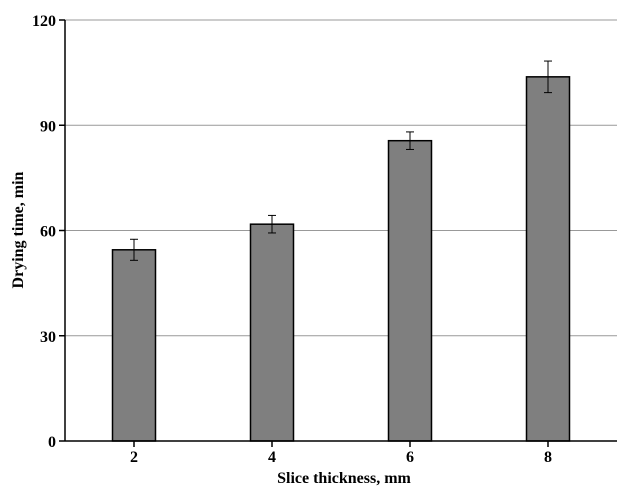 This screenshot has height=495, width=618. Describe the element at coordinates (48, 337) in the screenshot. I see `y-tick-label: 30` at that location.